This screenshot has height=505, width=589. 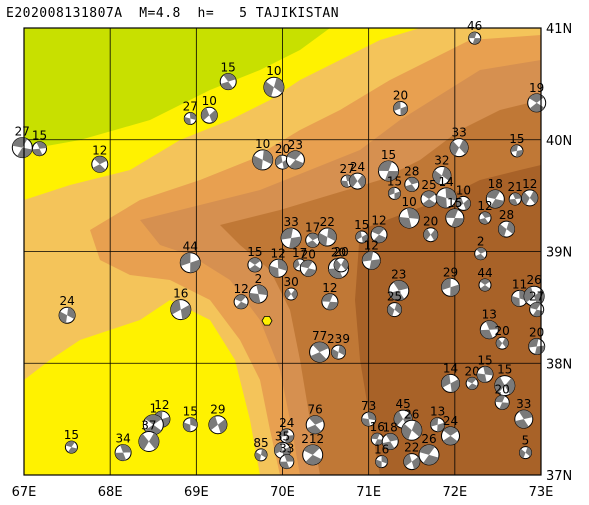 What do you see at coordinates (515, 187) in the screenshot?
I see `depth-label: 21` at bounding box center [515, 187].